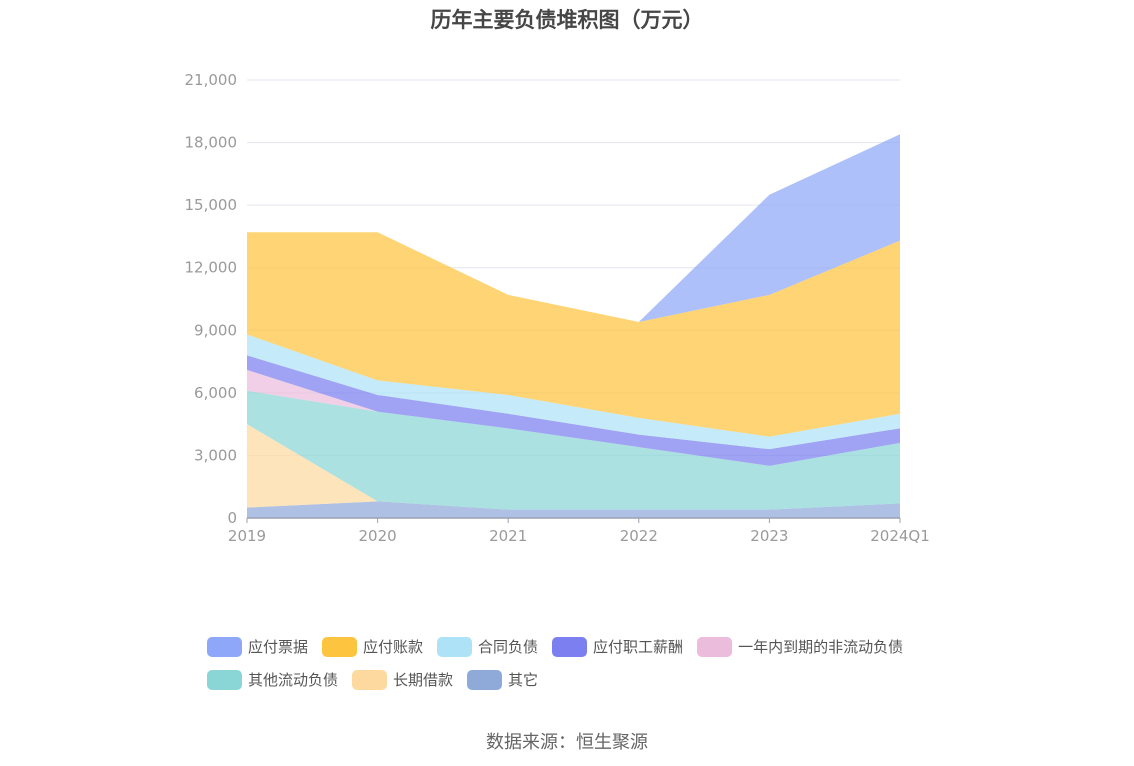 The image size is (1134, 766). I want to click on y-tick-label: 9,000, so click(215, 330).